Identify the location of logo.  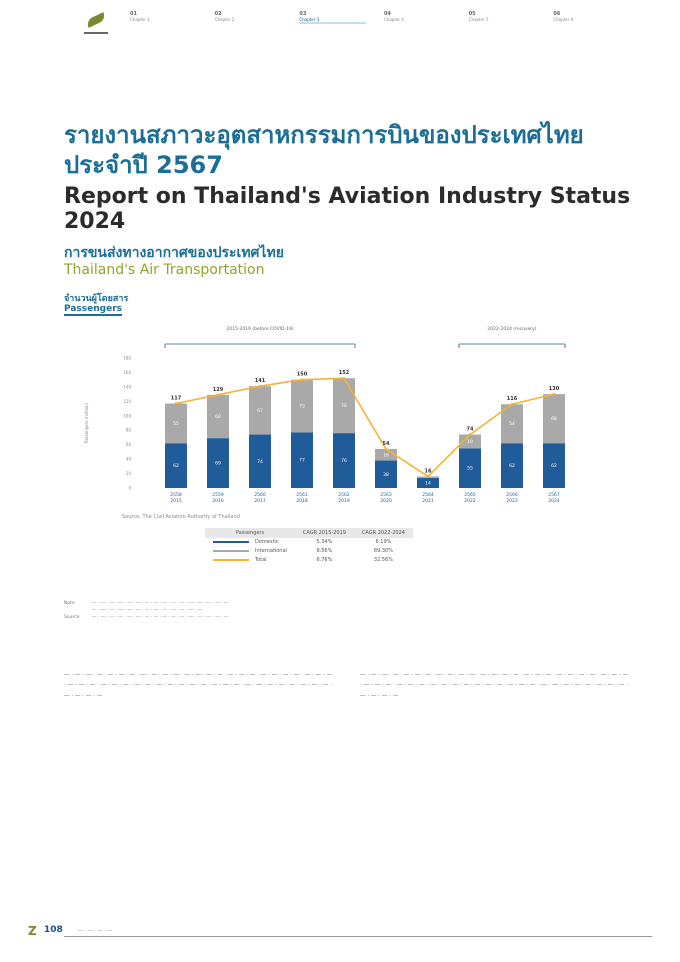
(97, 25).